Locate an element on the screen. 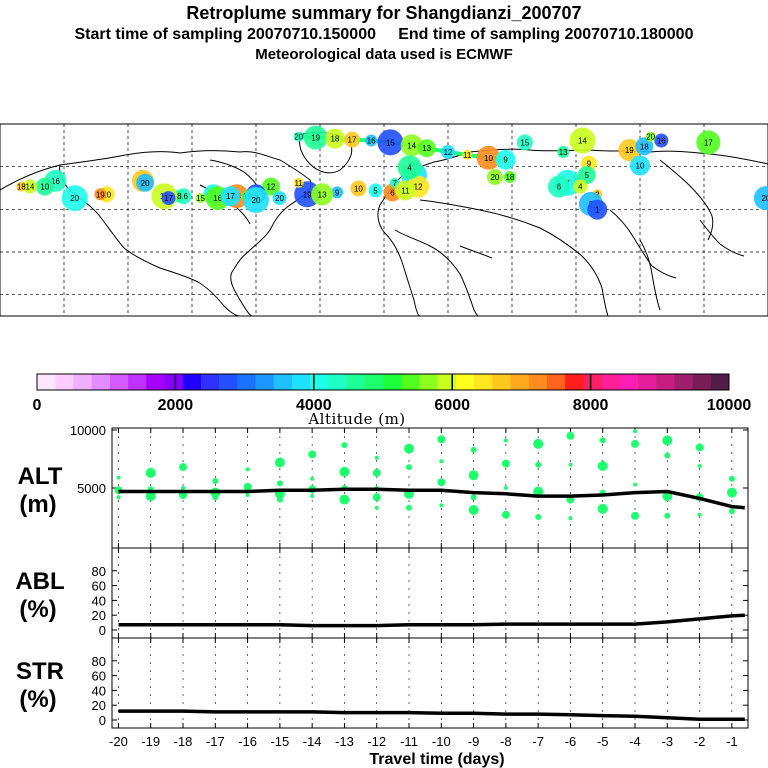  colorbar-tick-label: 8000 is located at coordinates (591, 405).